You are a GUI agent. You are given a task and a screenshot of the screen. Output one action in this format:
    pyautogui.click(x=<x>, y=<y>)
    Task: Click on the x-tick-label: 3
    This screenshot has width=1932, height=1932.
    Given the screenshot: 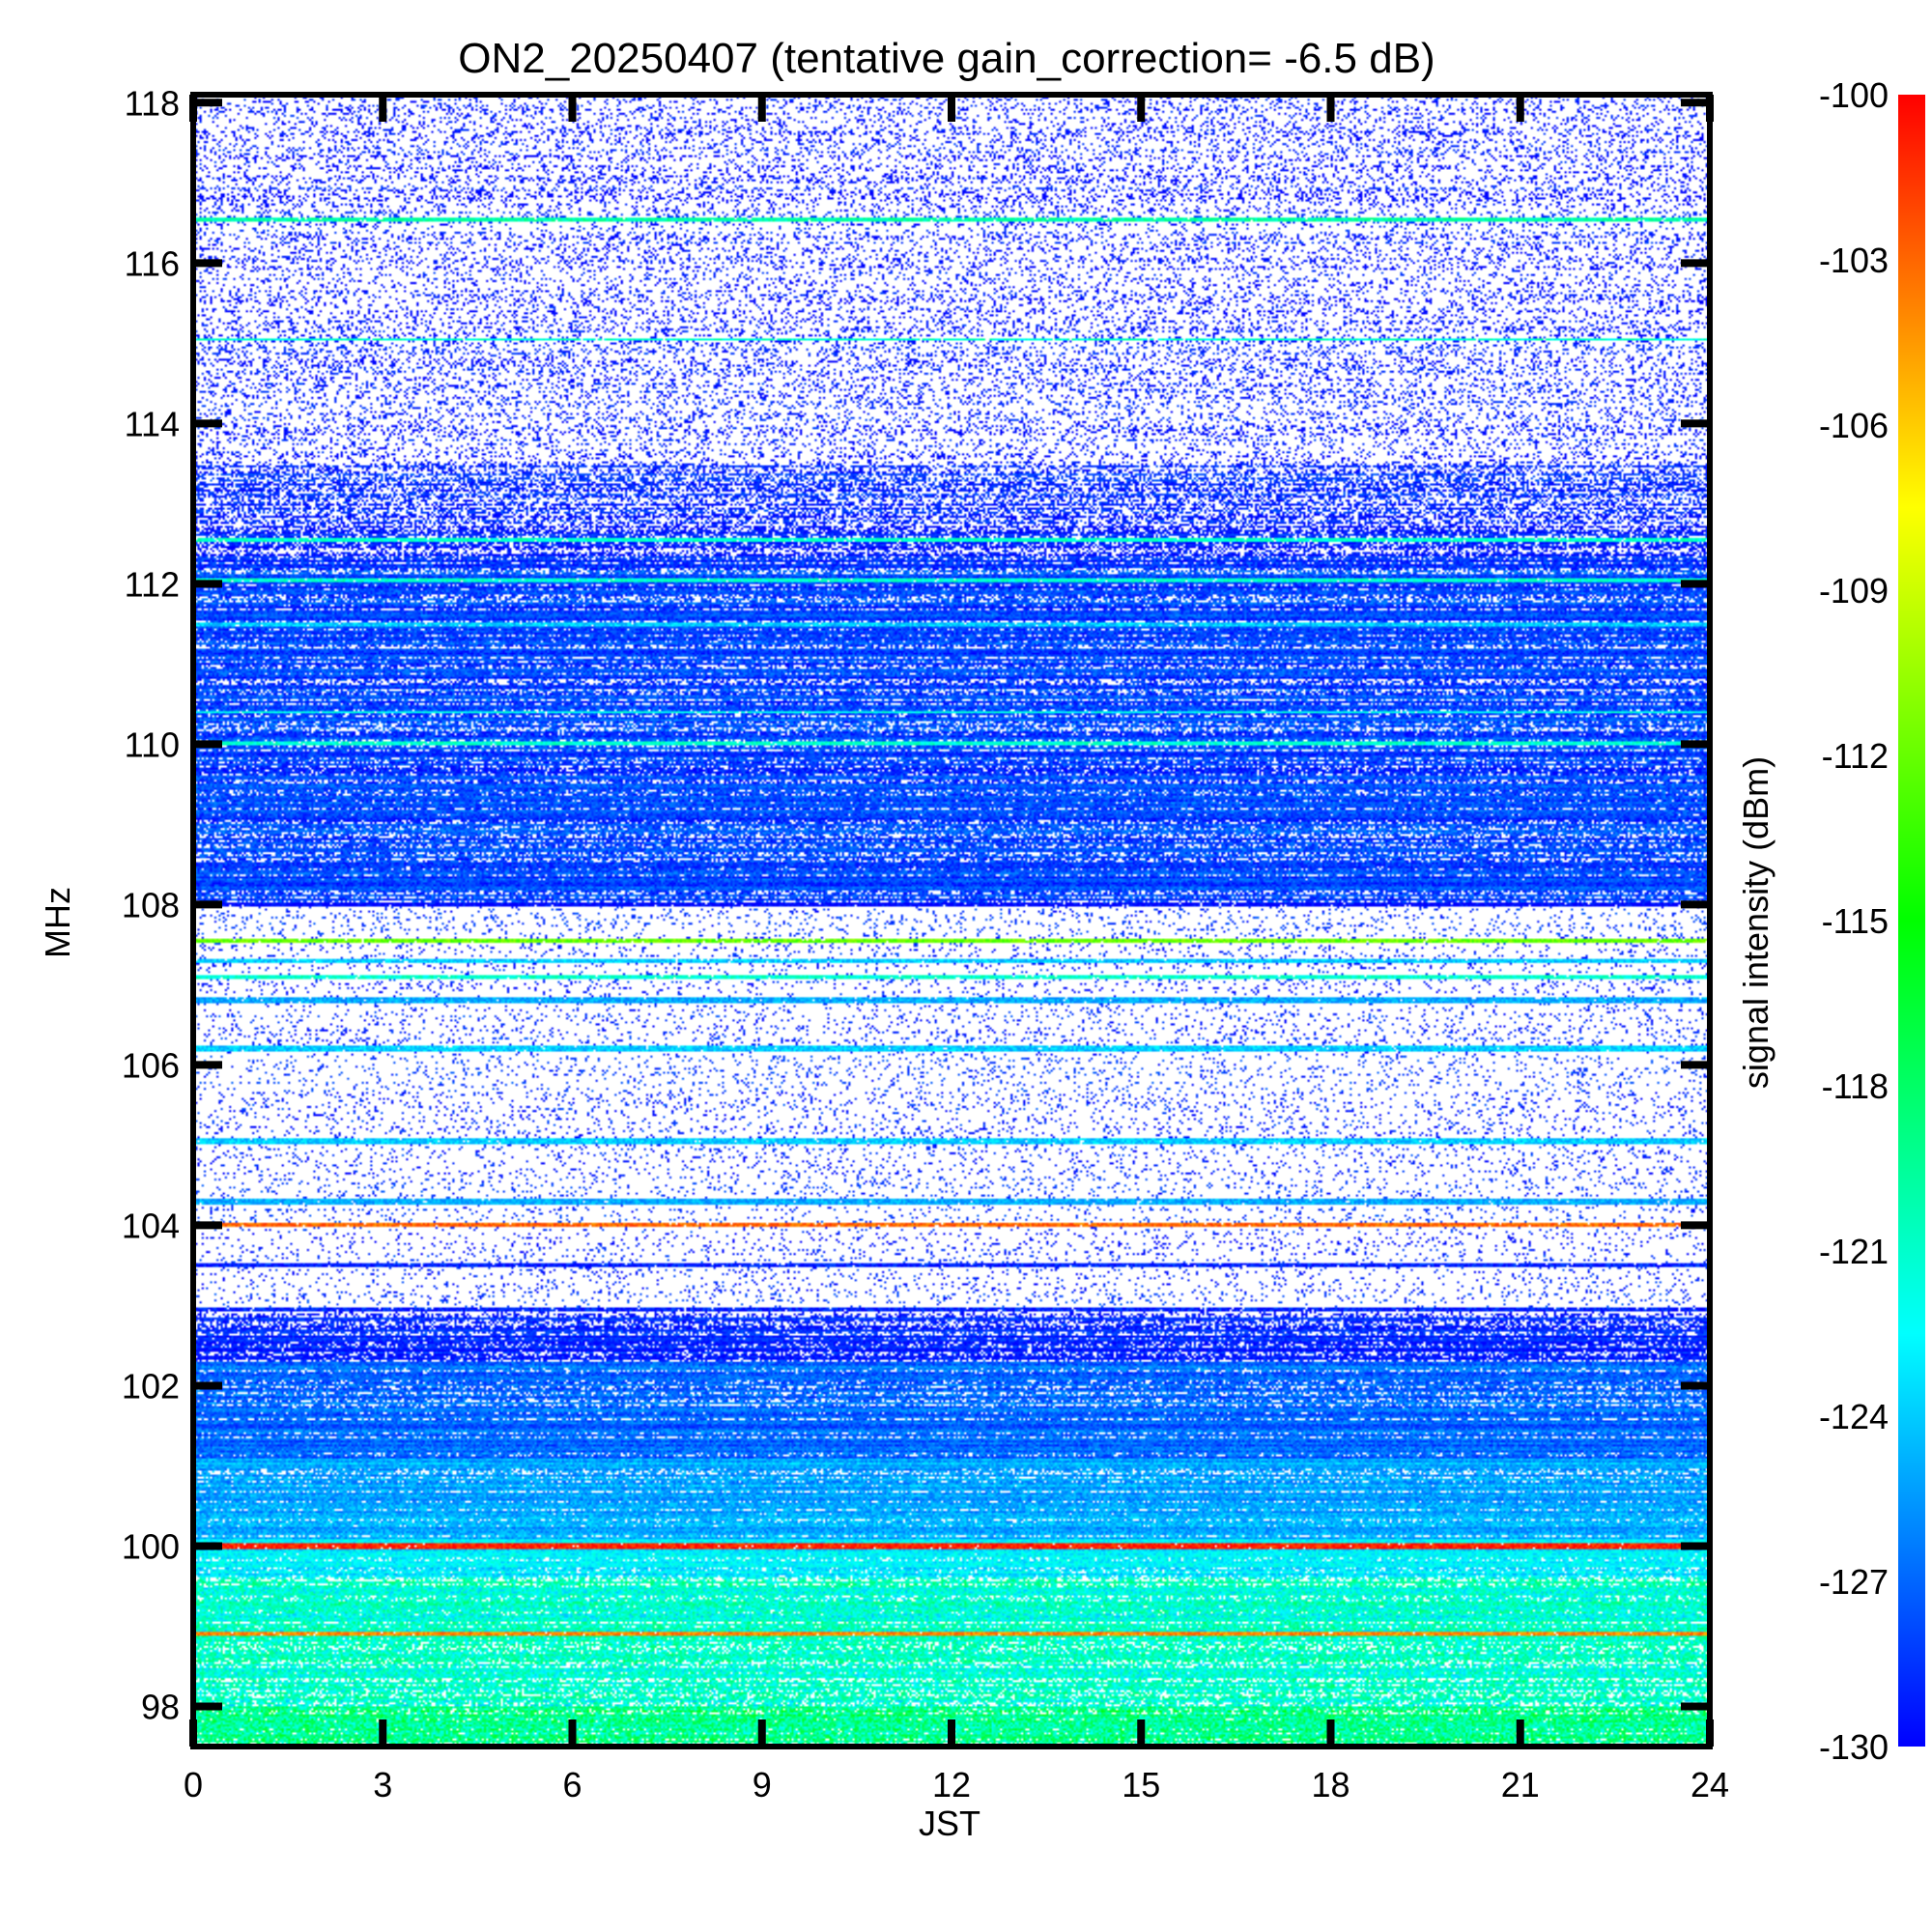 What is the action you would take?
    pyautogui.click(x=382, y=1784)
    